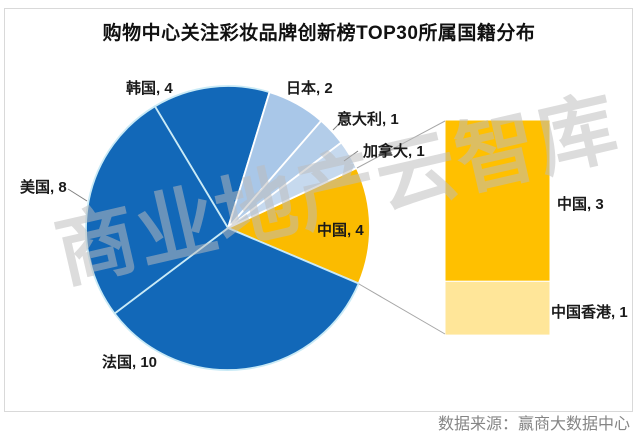  I want to click on connector-lines, so click(401, 227).